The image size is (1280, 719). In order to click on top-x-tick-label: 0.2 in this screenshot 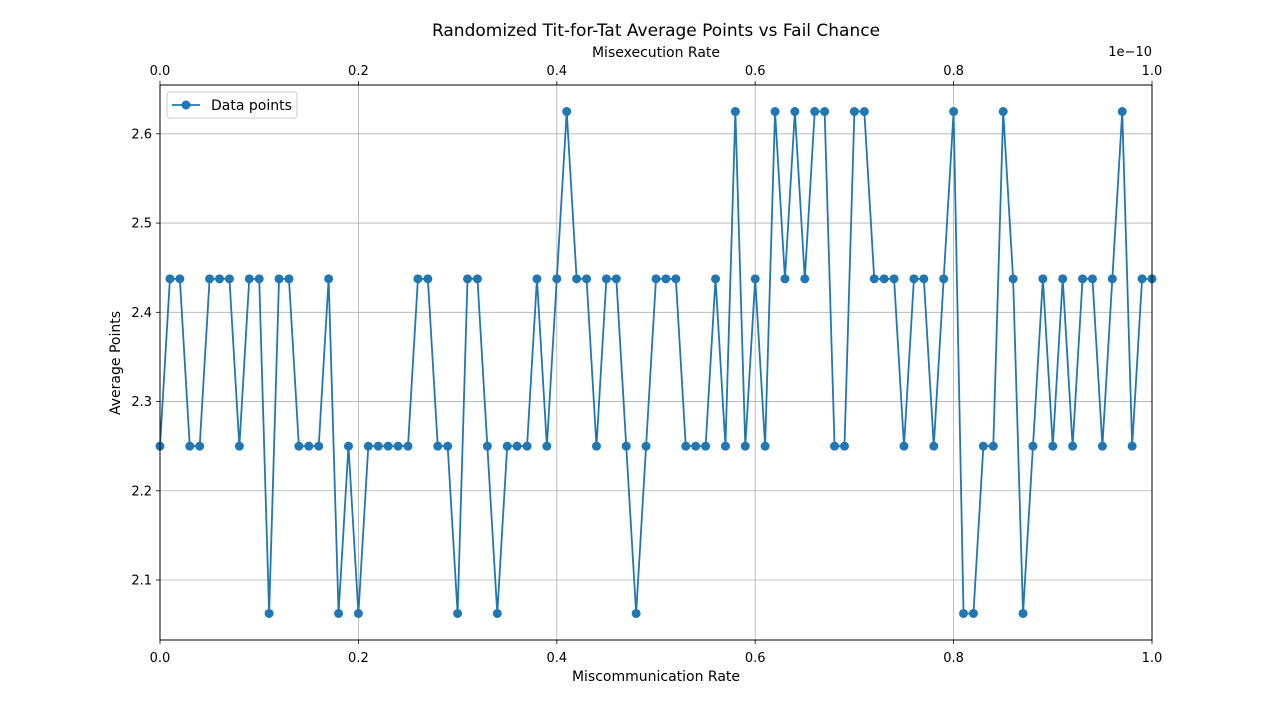, I will do `click(358, 71)`.